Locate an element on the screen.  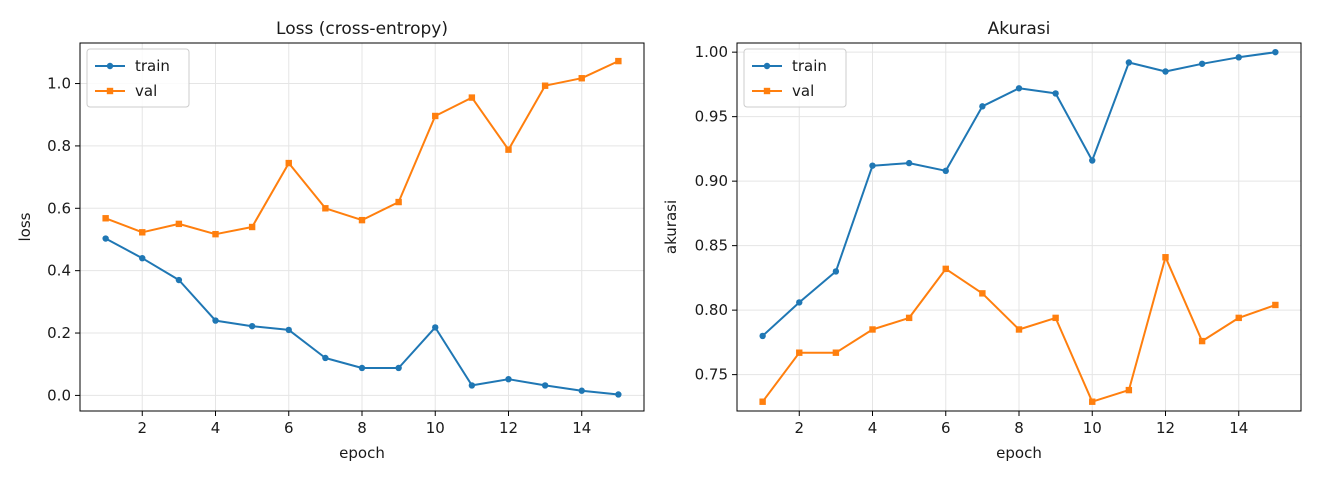
y-tick-label: 0.2 is located at coordinates (59, 333).